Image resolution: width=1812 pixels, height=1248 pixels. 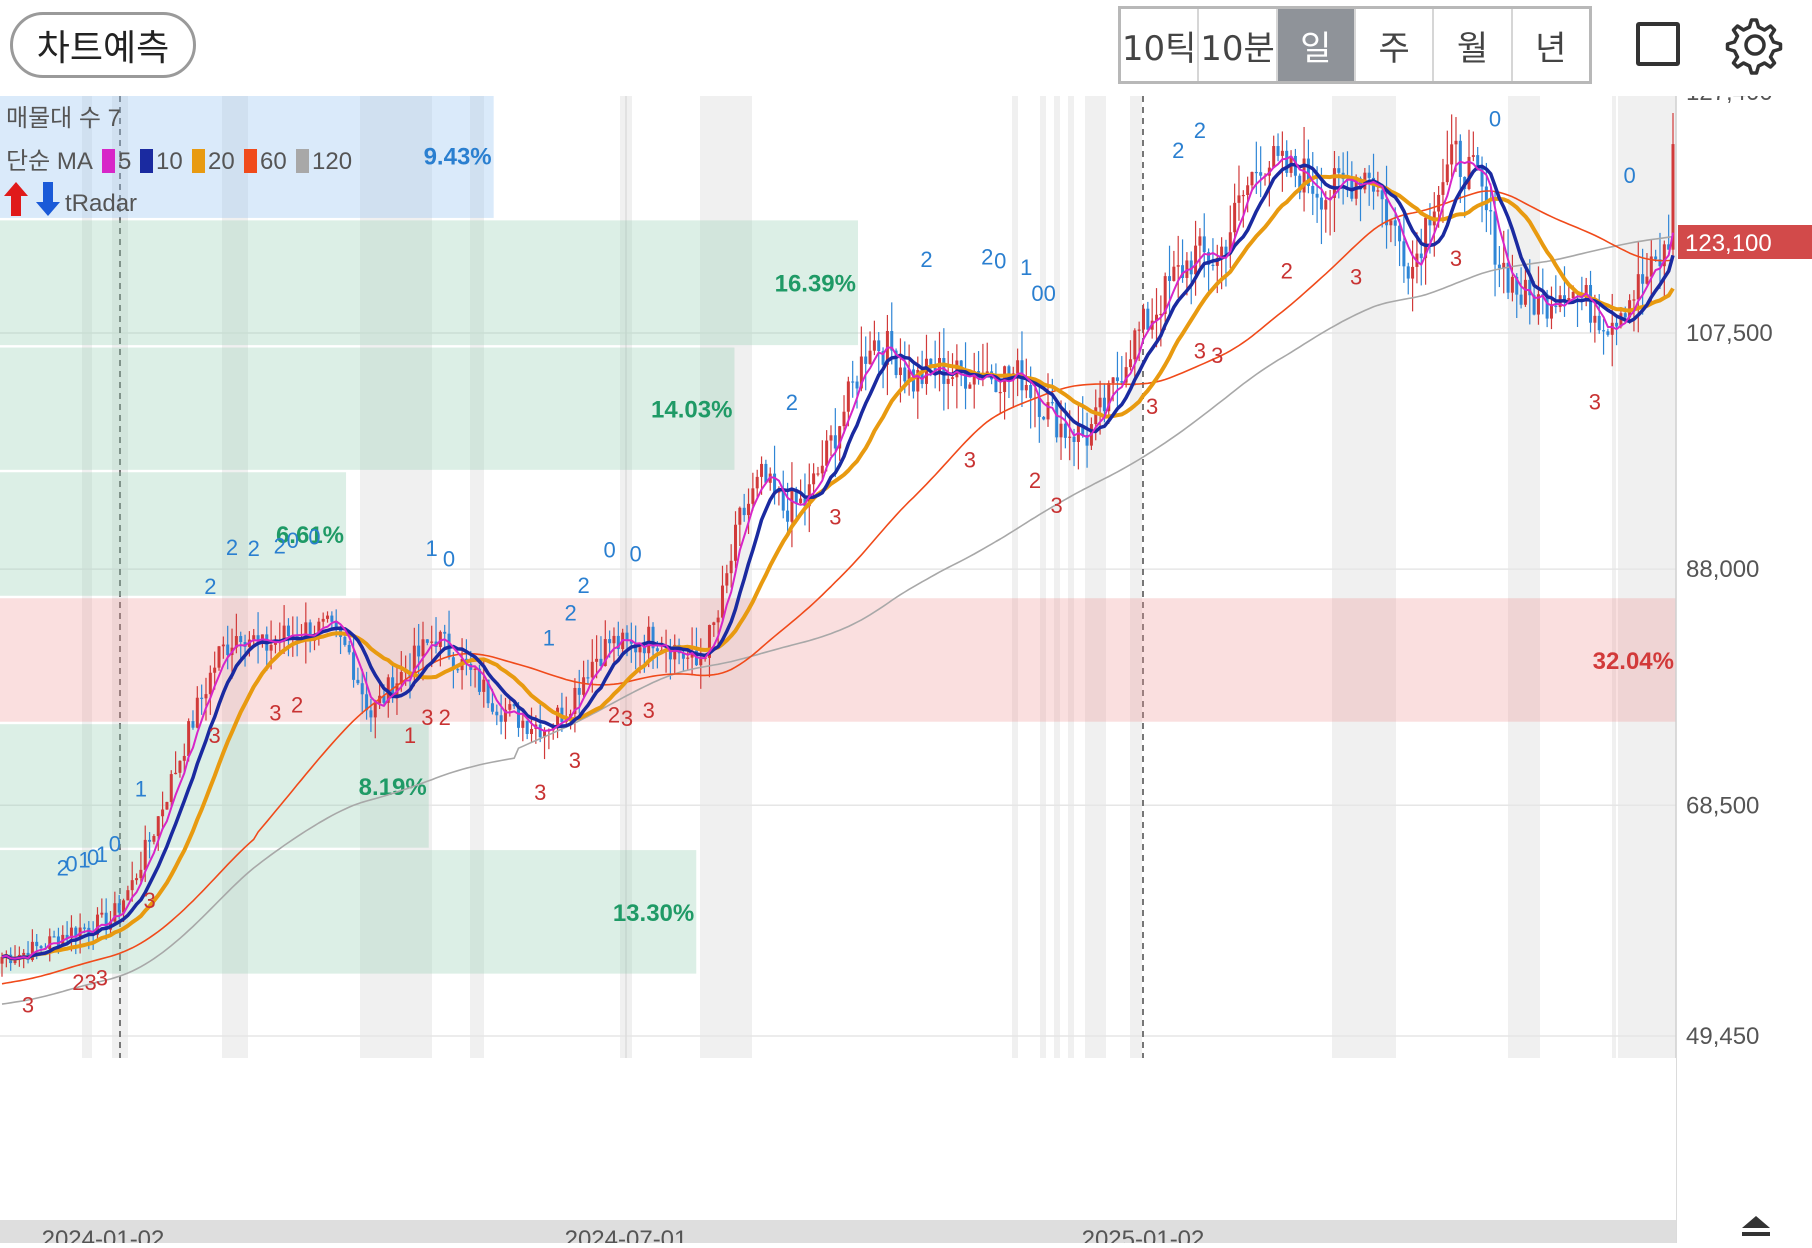 What do you see at coordinates (906, 48) in the screenshot?
I see `top-toolbar: 차트예측 10틱 10분 일 주 월 년` at bounding box center [906, 48].